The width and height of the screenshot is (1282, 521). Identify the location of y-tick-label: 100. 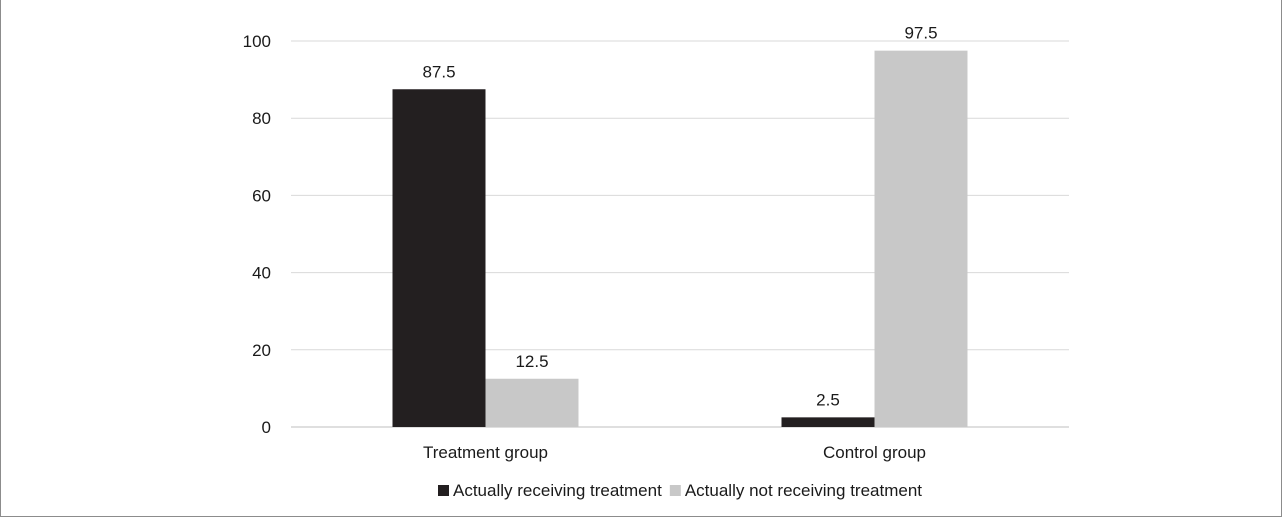
(257, 41).